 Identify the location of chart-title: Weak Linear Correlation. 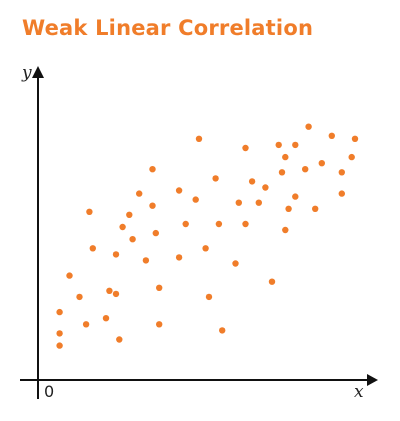
(168, 28).